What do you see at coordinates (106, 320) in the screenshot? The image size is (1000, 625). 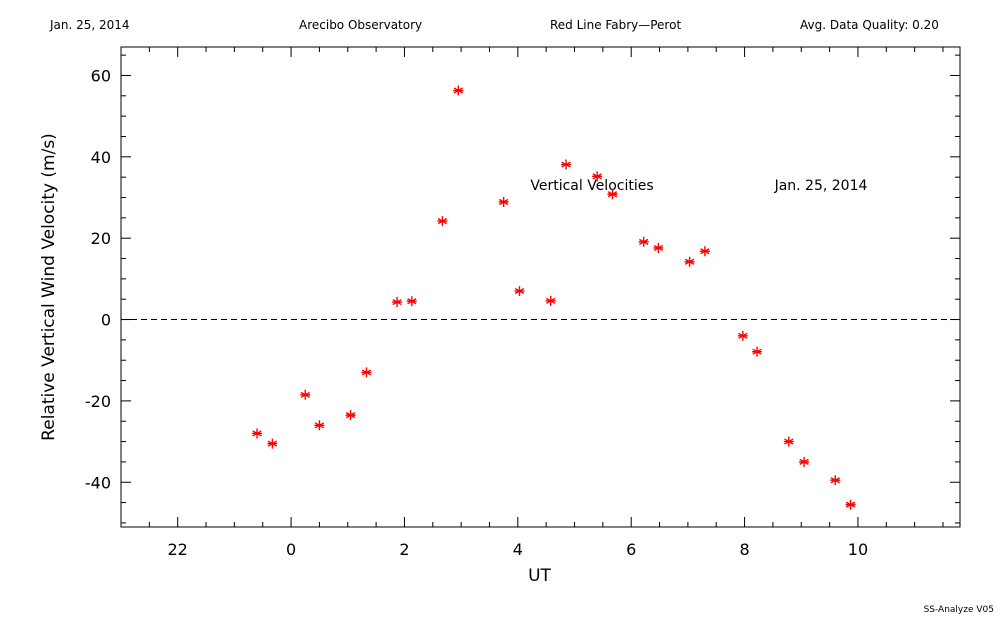 I see `y-tick-label: 0` at bounding box center [106, 320].